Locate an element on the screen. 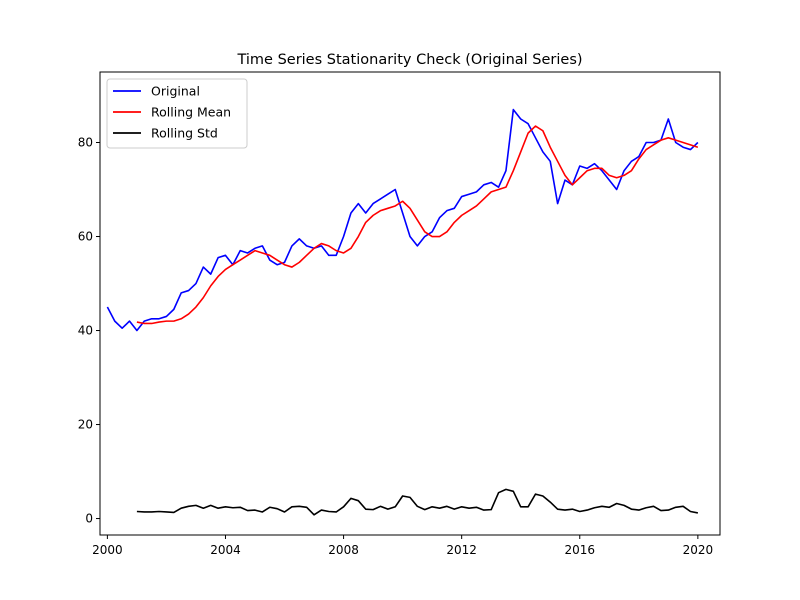  x-tick-label: 2008 is located at coordinates (343, 550).